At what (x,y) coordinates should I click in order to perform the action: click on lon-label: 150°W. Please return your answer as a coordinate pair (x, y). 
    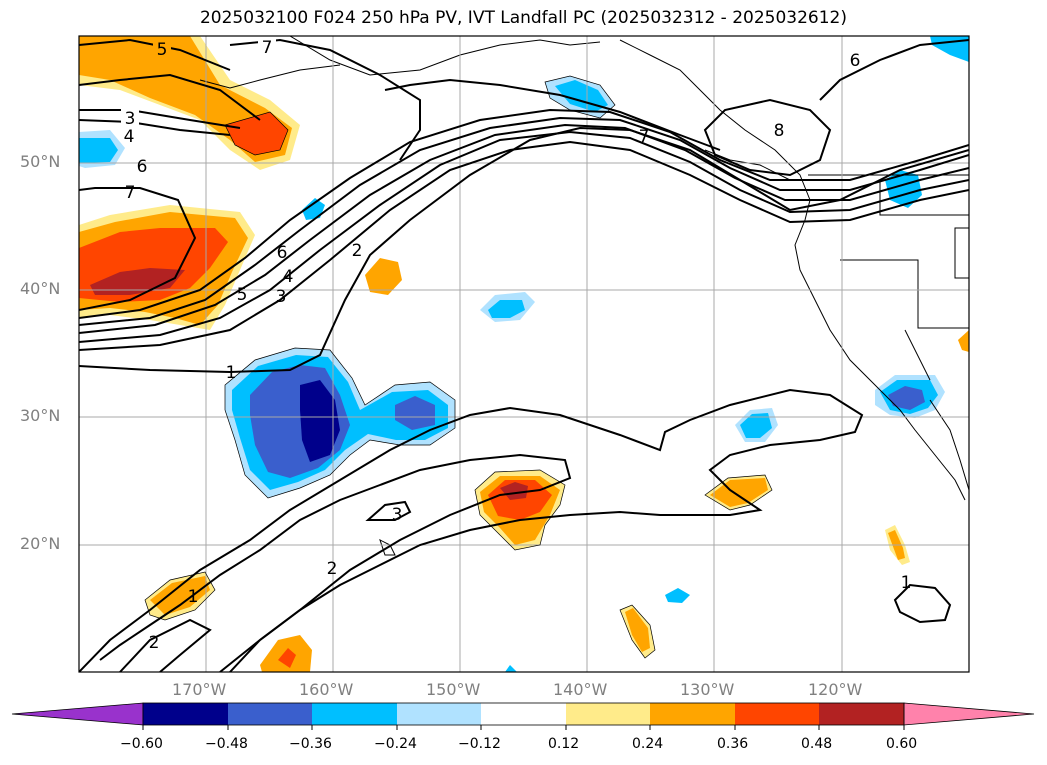
    Looking at the image, I should click on (453, 689).